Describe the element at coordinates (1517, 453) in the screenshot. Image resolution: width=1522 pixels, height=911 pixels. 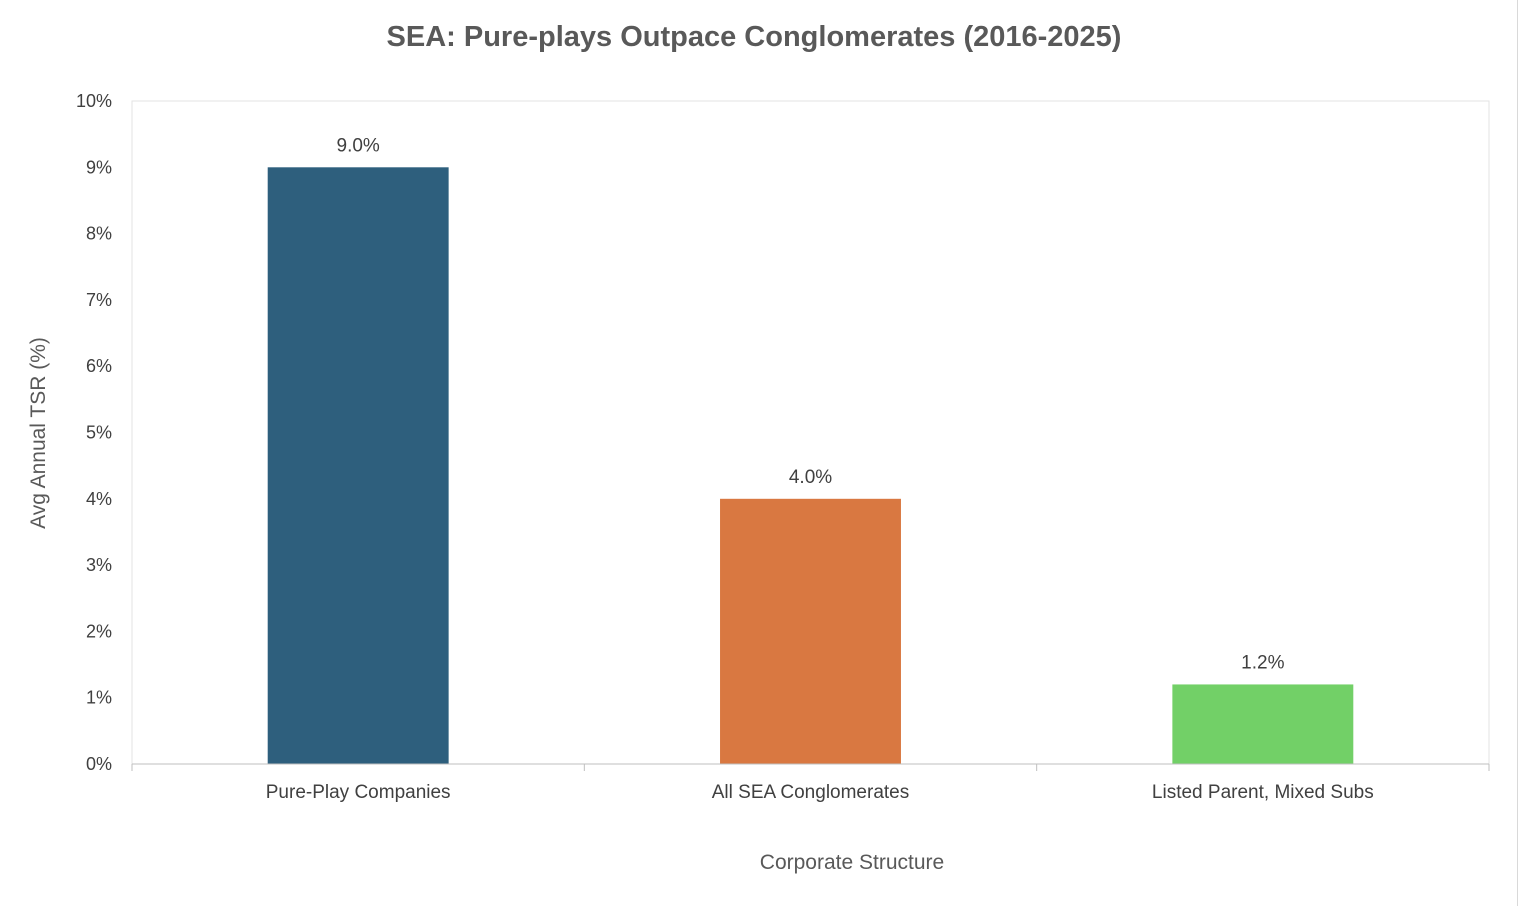
I see `window-edge-divider` at that location.